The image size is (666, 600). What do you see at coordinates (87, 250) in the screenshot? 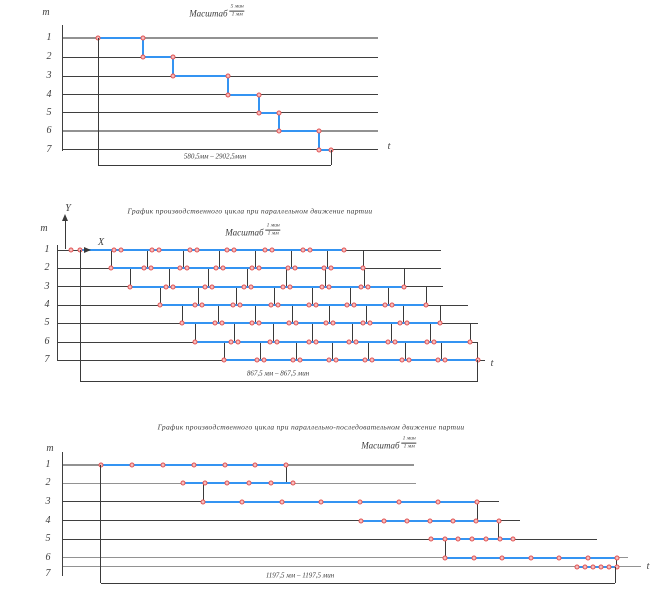
I see `x-axis-arrow-icon` at bounding box center [87, 250].